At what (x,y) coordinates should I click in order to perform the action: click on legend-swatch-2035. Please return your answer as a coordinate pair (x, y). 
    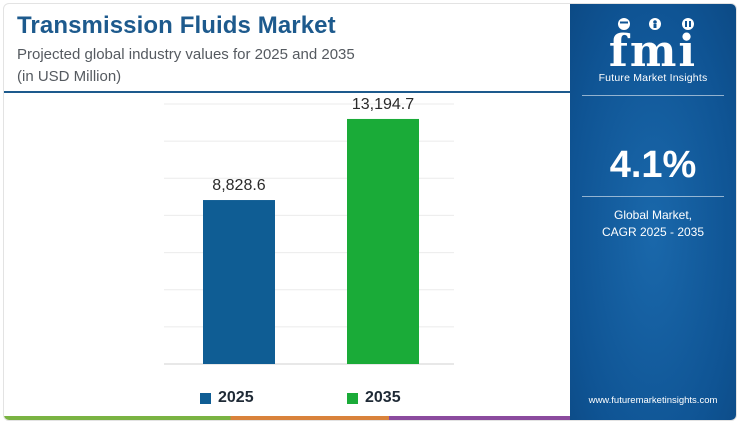
    Looking at the image, I should click on (352, 398).